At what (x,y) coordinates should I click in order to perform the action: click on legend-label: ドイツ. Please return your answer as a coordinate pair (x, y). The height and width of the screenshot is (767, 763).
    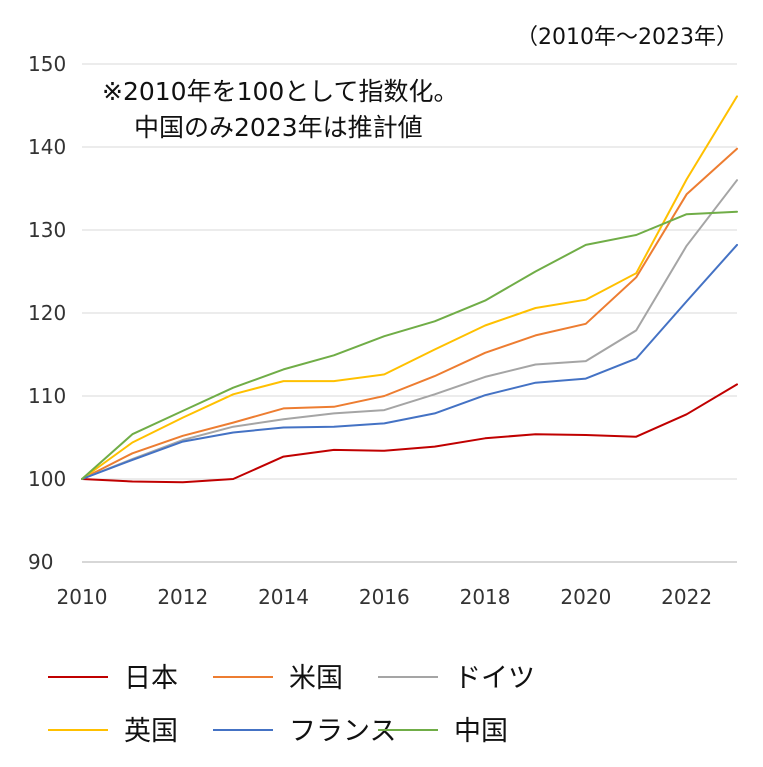
    Looking at the image, I should click on (494, 678).